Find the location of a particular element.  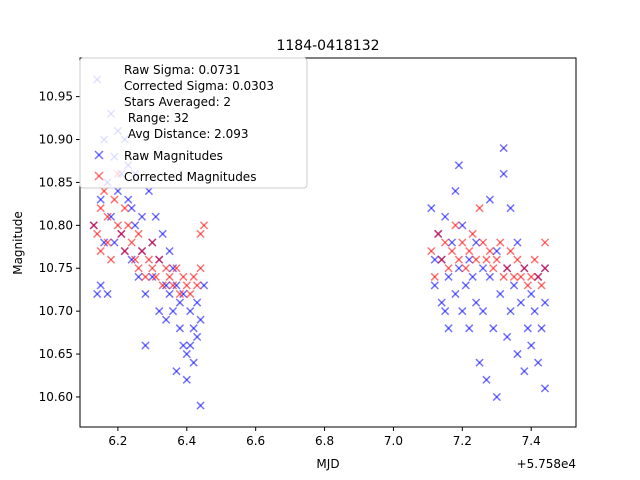

y-tick-label: 10.90 is located at coordinates (56, 140).